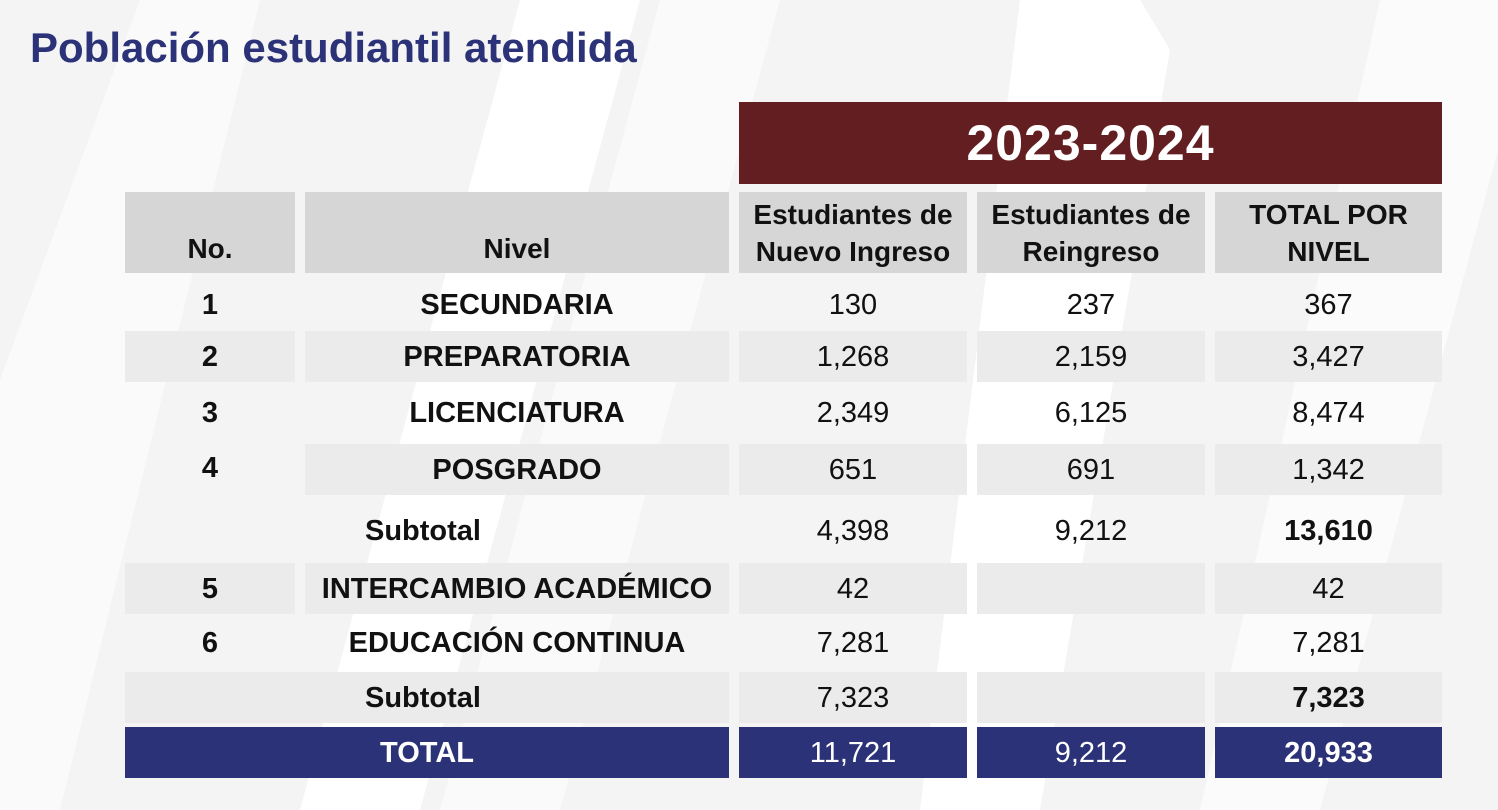  I want to click on row-nivel: INTERCAMBIO ACADÉMICO, so click(517, 588).